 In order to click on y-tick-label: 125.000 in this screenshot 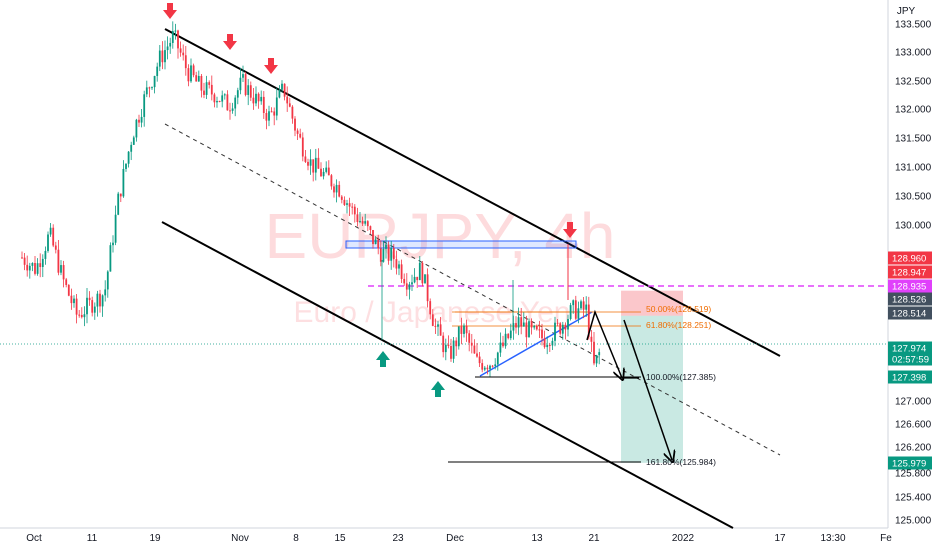, I will do `click(913, 521)`.